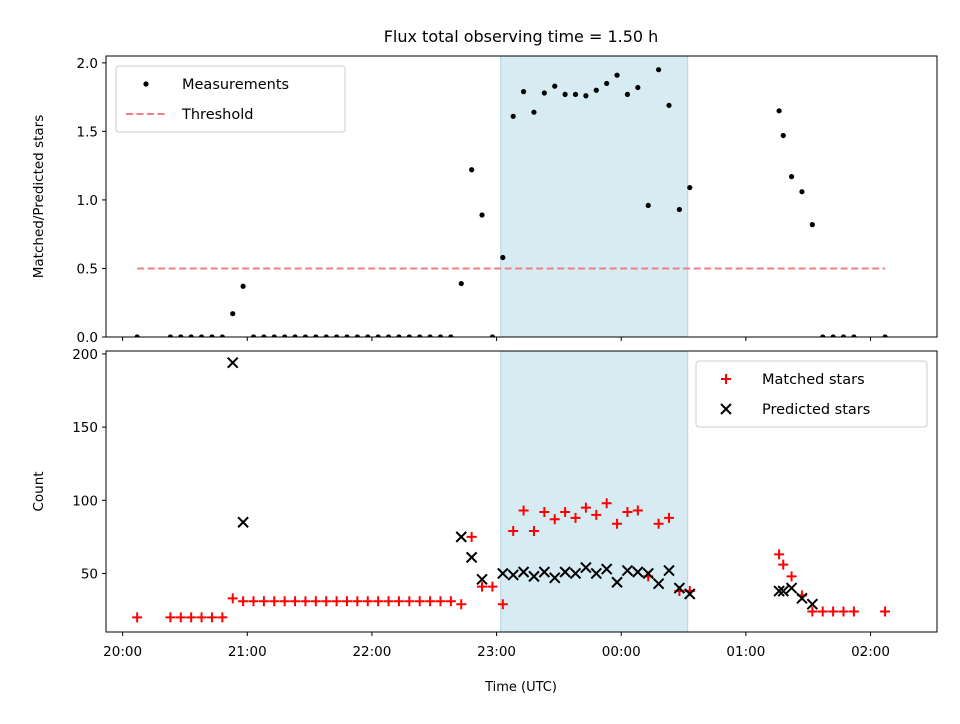 This screenshot has width=960, height=724. Describe the element at coordinates (520, 687) in the screenshot. I see `x-axis-label: Time (UTC)` at that location.